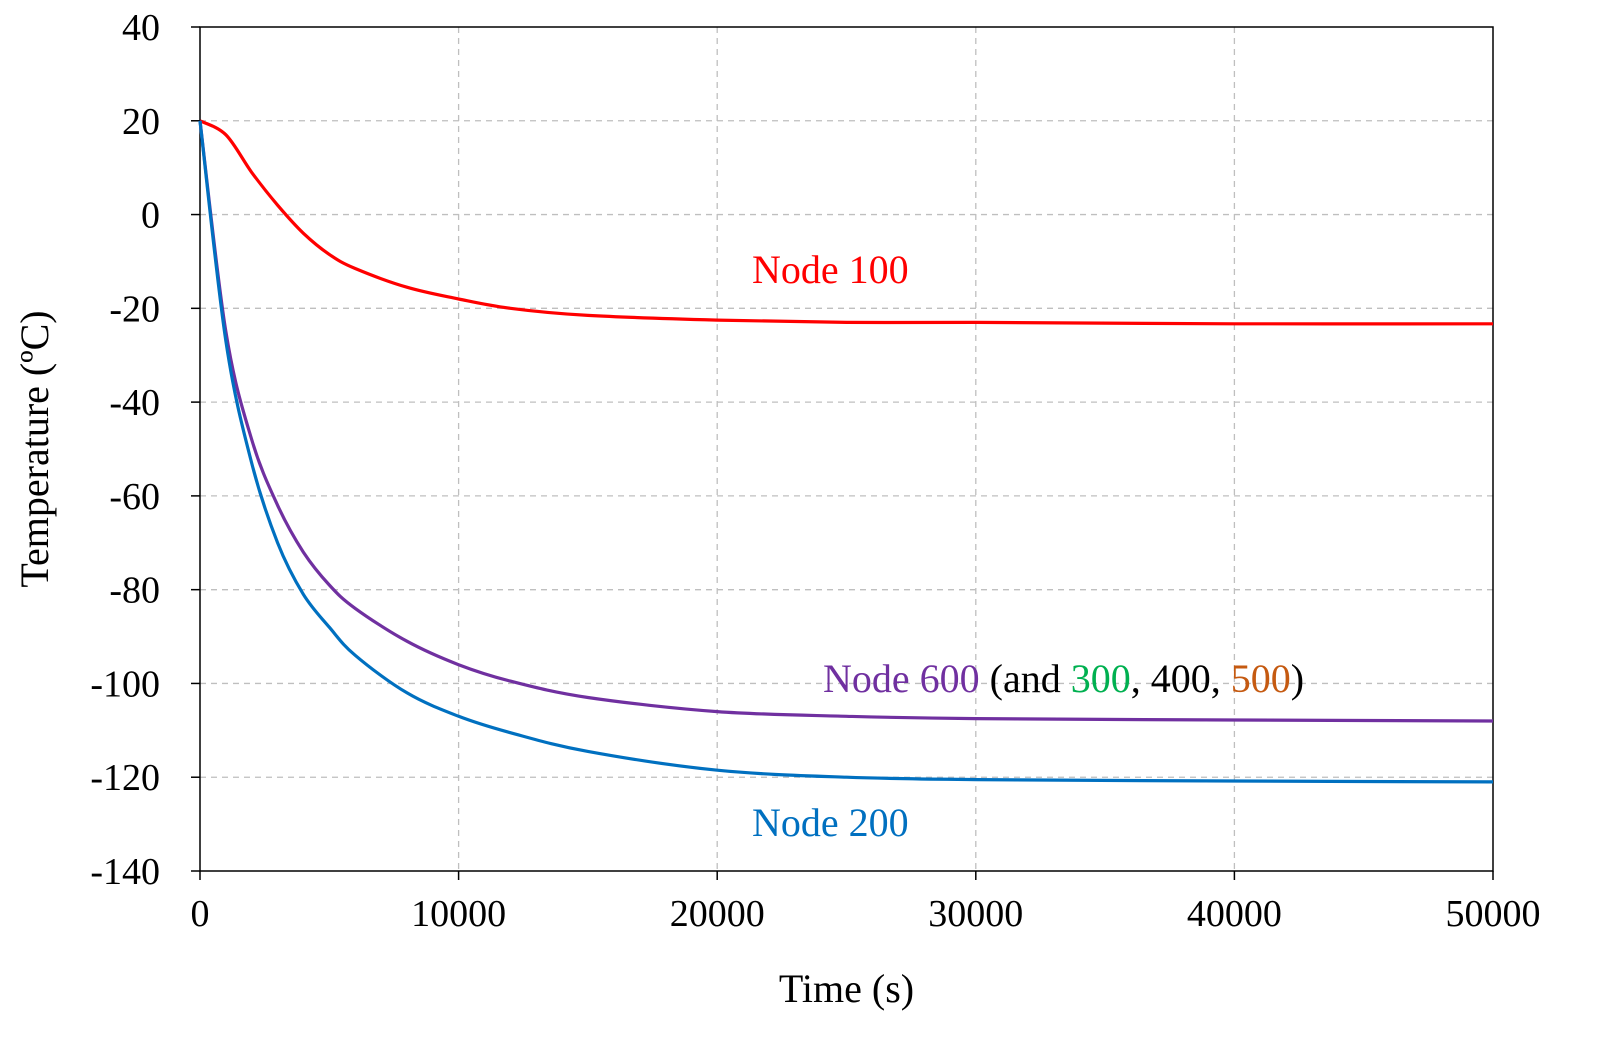 The width and height of the screenshot is (1603, 1037). What do you see at coordinates (1234, 914) in the screenshot?
I see `x-tick-label: 40000` at bounding box center [1234, 914].